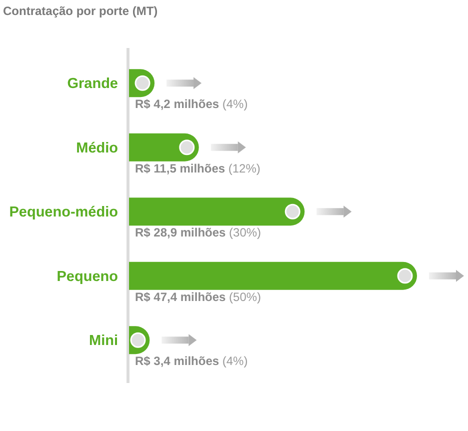 The image size is (468, 431). Describe the element at coordinates (191, 361) in the screenshot. I see `data-label: R$ 3,4 milhões (4%)` at that location.